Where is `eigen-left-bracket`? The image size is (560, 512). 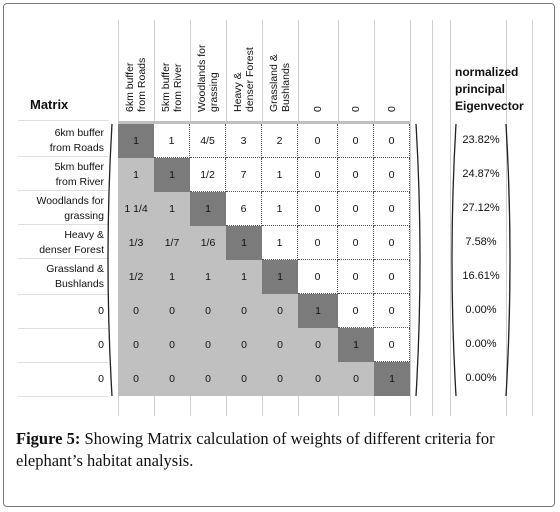 eigen-left-bracket is located at coordinates (454, 260).